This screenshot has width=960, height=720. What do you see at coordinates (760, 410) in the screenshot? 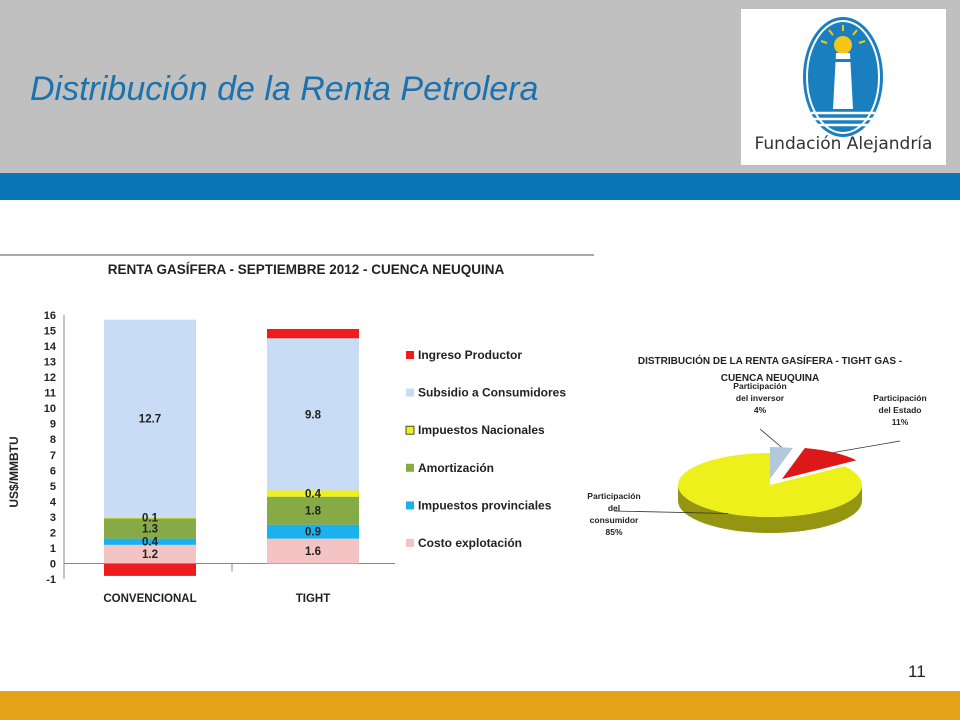
I see `pie-slice-label: 4%` at bounding box center [760, 410].